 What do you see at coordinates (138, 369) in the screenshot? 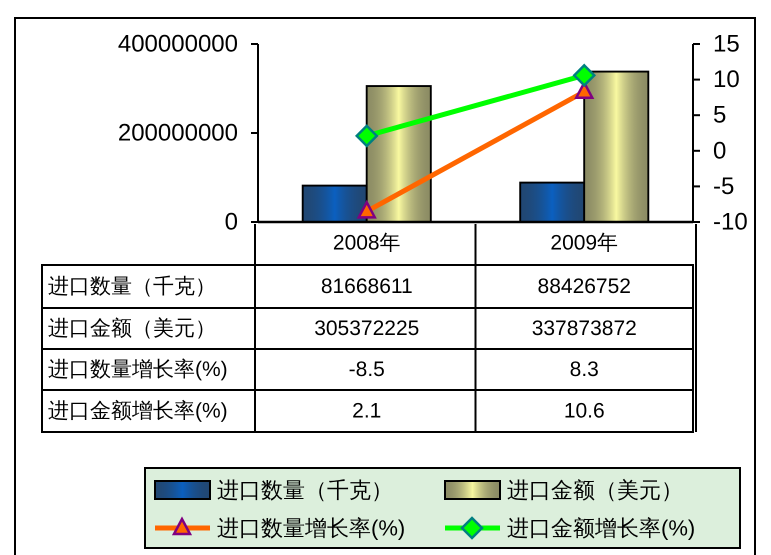
I see `text: 进口数量增长率(%)` at bounding box center [138, 369].